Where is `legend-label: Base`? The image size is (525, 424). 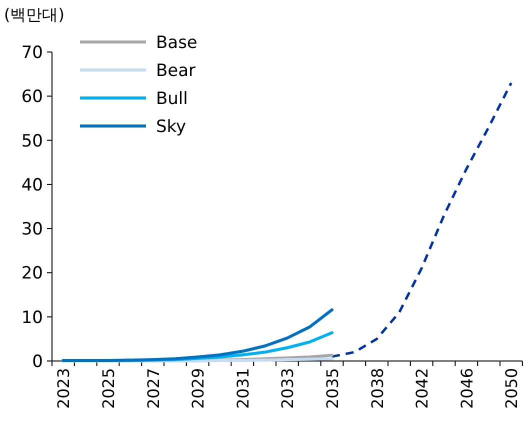 legend-label: Base is located at coordinates (177, 43).